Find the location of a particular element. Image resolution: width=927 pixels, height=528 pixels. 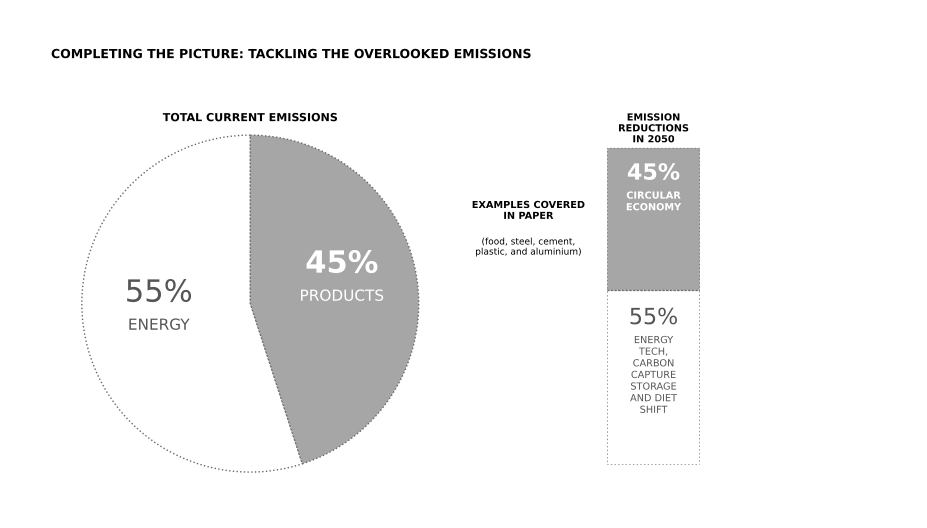

series-label: CIRCULAR ECONOMY is located at coordinates (654, 200).